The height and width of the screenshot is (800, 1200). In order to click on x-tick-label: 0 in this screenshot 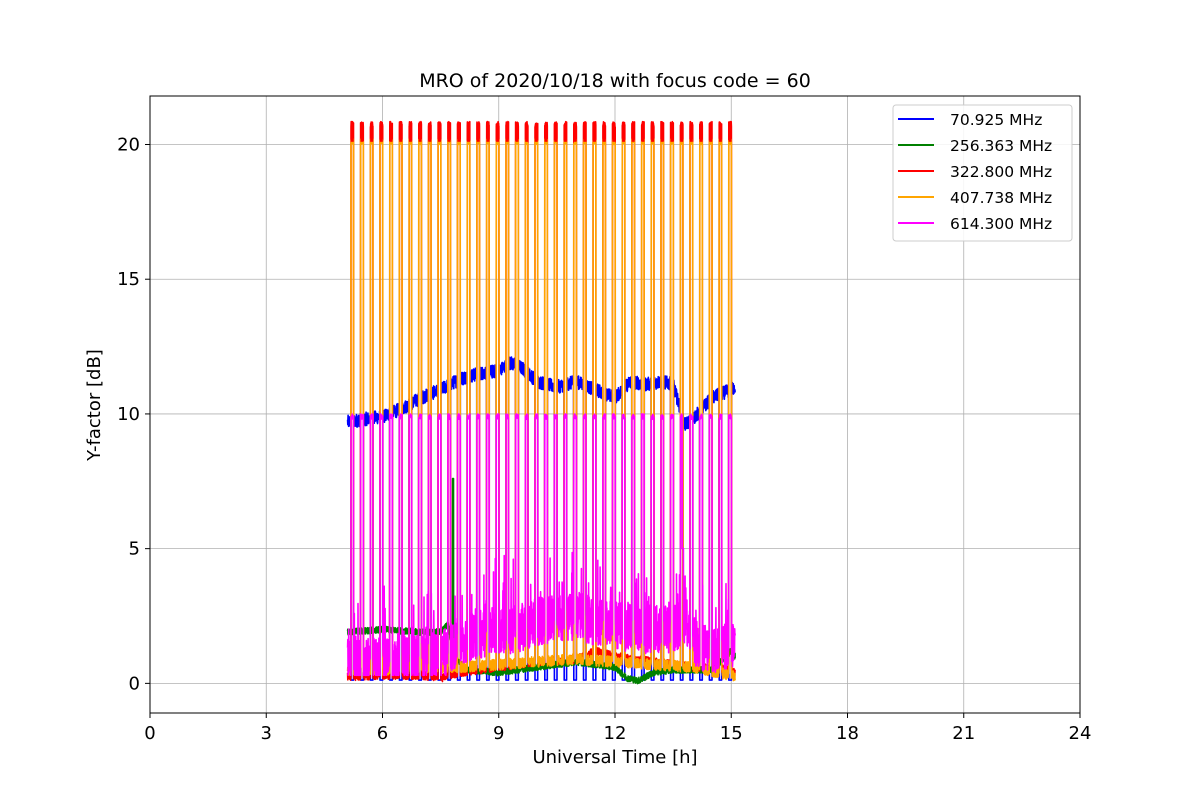, I will do `click(149, 733)`.